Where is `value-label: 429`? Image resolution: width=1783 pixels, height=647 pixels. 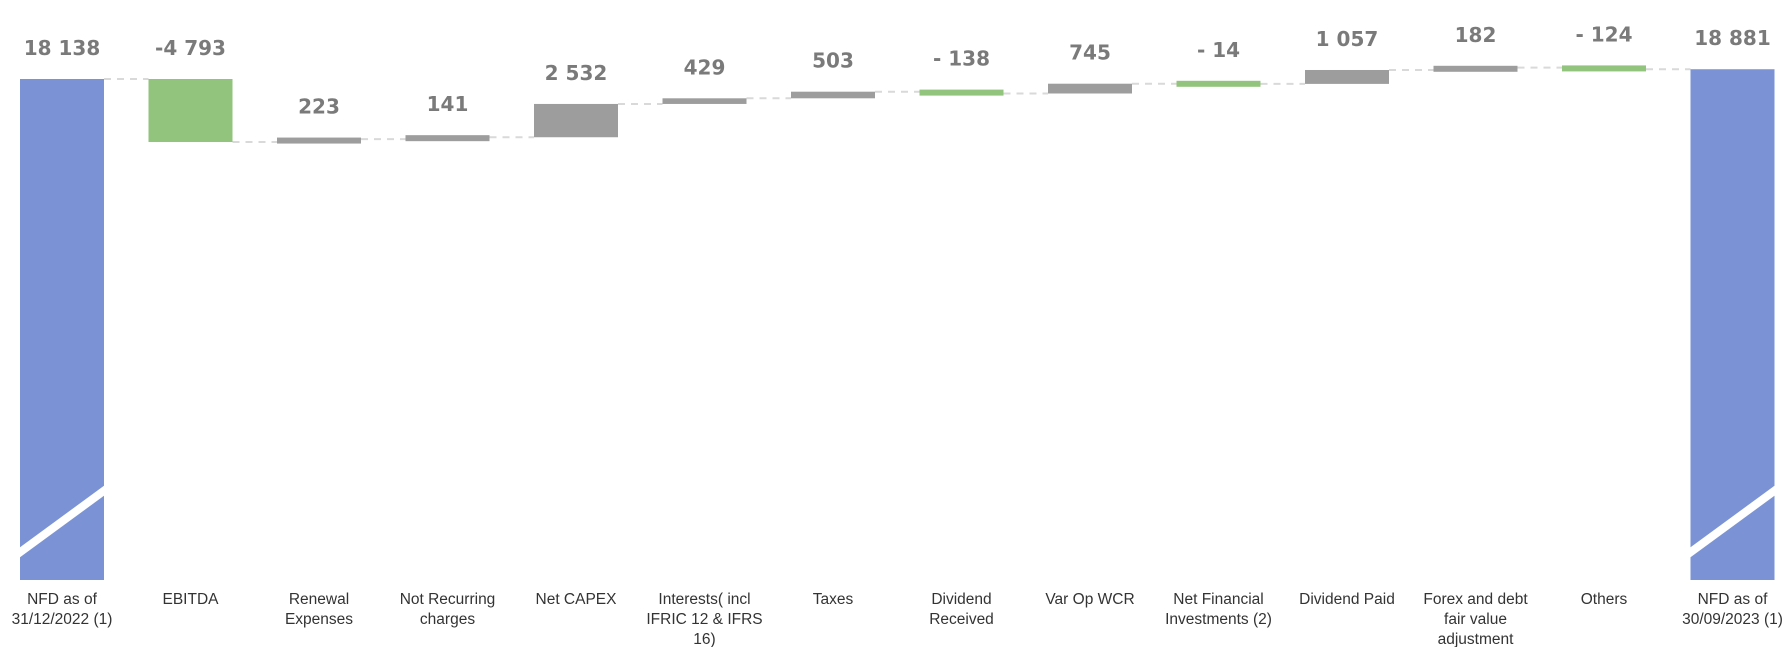
value-label: 429 is located at coordinates (705, 67).